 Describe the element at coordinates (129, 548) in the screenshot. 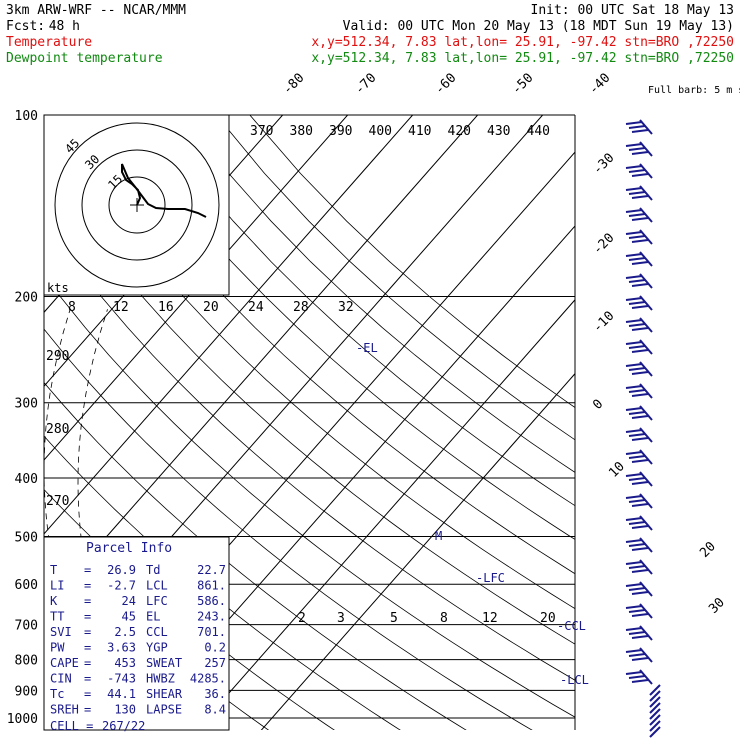

I see `parcel-title: Parcel Info` at that location.